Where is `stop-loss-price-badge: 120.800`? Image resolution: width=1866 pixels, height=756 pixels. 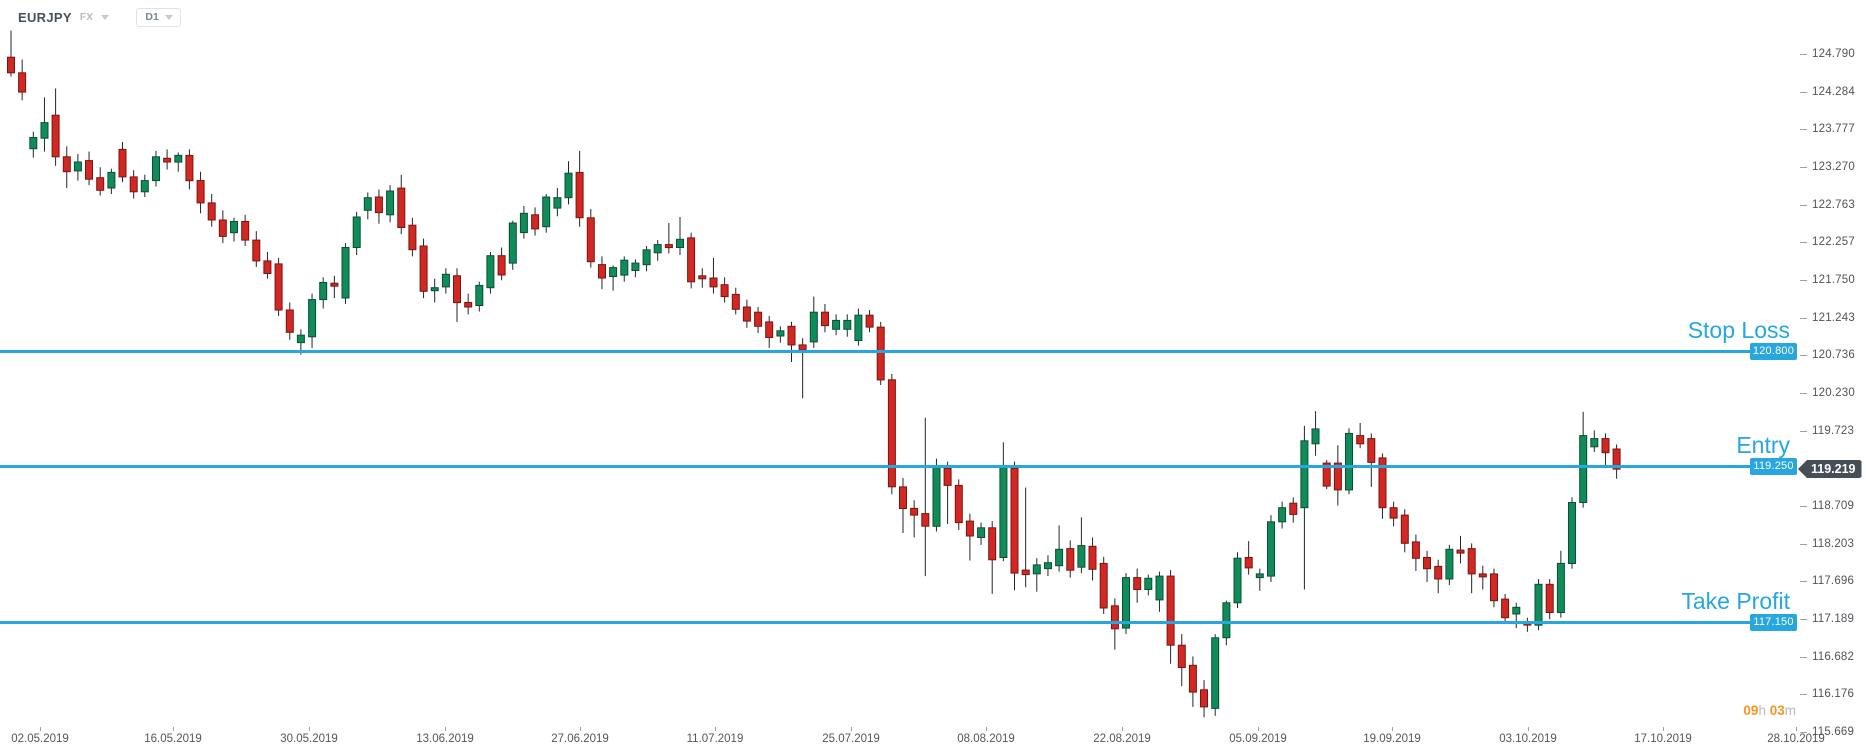
stop-loss-price-badge: 120.800 is located at coordinates (1773, 351).